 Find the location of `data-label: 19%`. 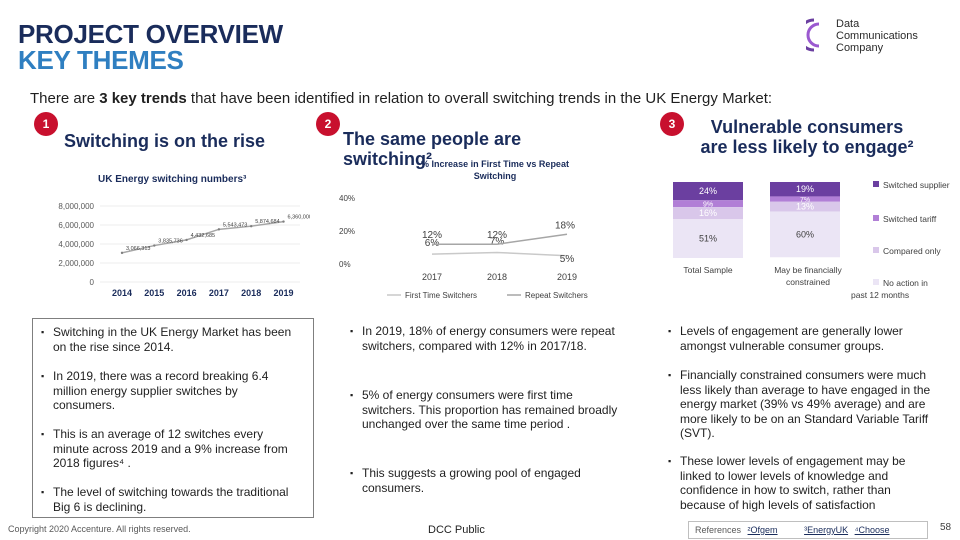

data-label: 19% is located at coordinates (805, 189).